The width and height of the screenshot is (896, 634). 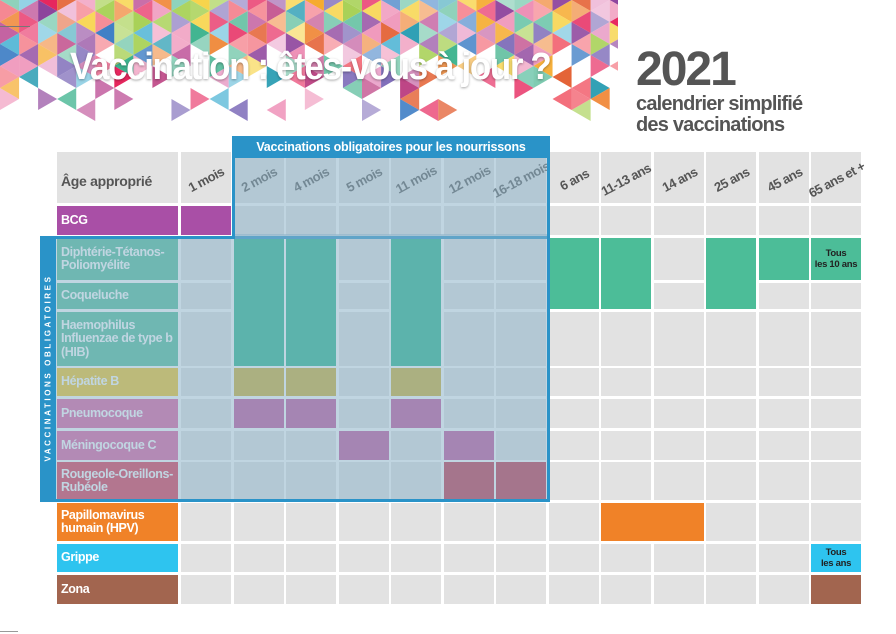 I want to click on age-label: 12 mois, so click(x=469, y=179).